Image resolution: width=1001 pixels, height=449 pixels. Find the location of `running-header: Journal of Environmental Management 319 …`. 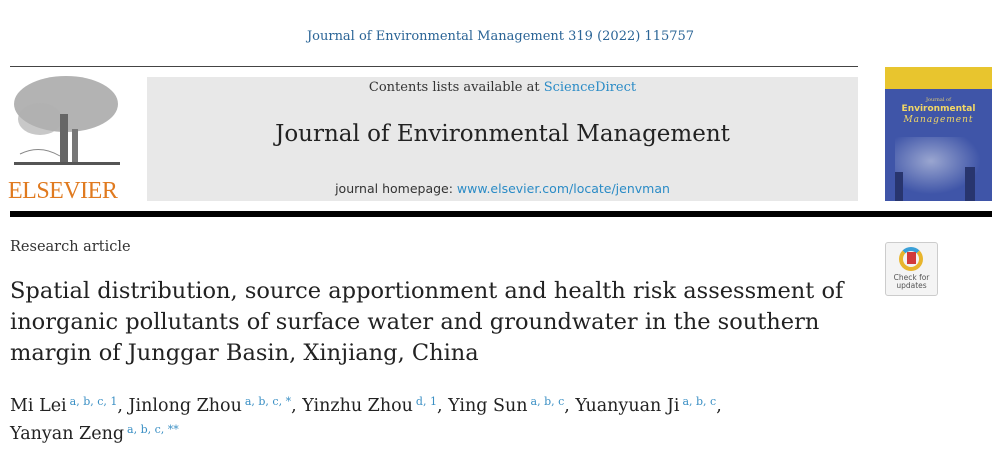

running-header: Journal of Environmental Management 319 … is located at coordinates (500, 36).